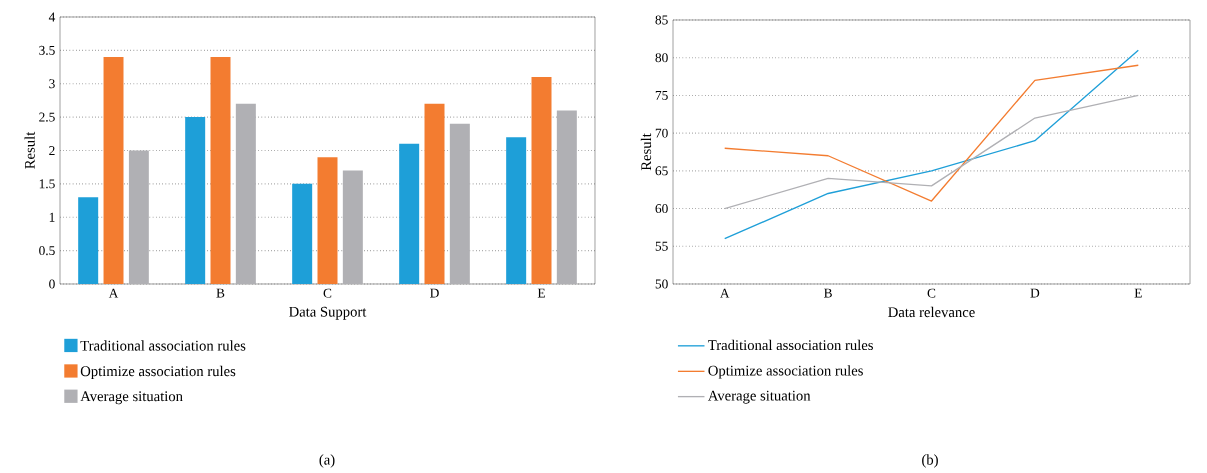  Describe the element at coordinates (661, 284) in the screenshot. I see `y-tick-label: 50` at that location.